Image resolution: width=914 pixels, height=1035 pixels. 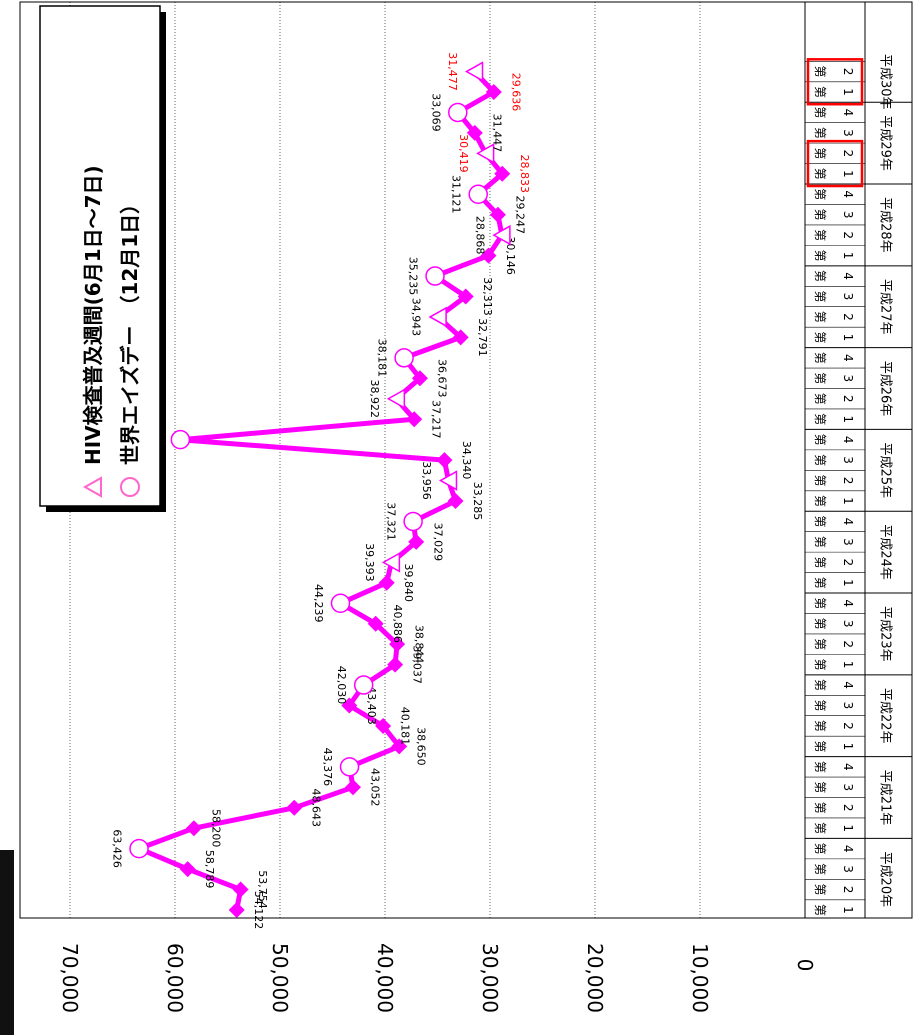 I want to click on legend-marker-circle, so click(x=130, y=487).